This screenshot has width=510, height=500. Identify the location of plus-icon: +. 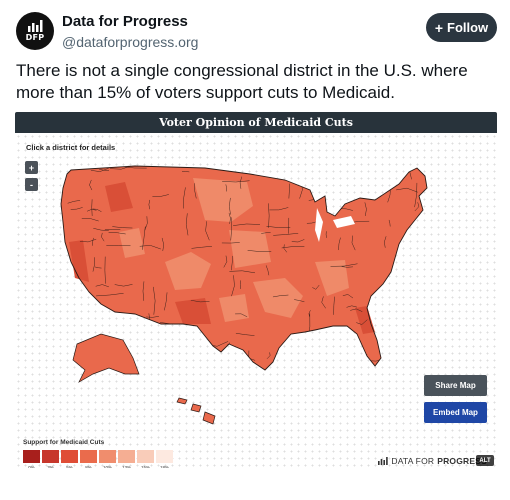
(438, 27).